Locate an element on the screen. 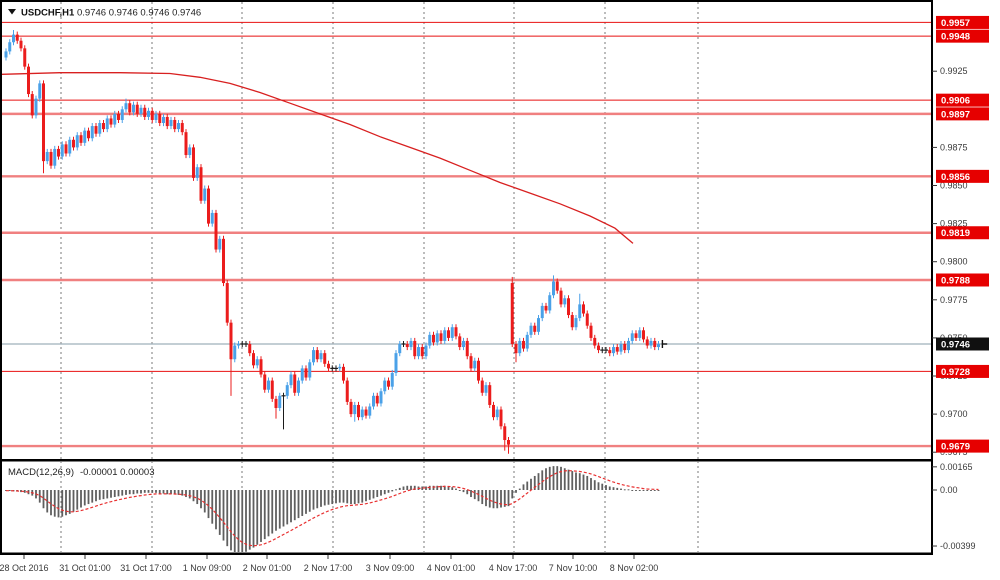  price-badge-text: 0.9948 is located at coordinates (955, 37).